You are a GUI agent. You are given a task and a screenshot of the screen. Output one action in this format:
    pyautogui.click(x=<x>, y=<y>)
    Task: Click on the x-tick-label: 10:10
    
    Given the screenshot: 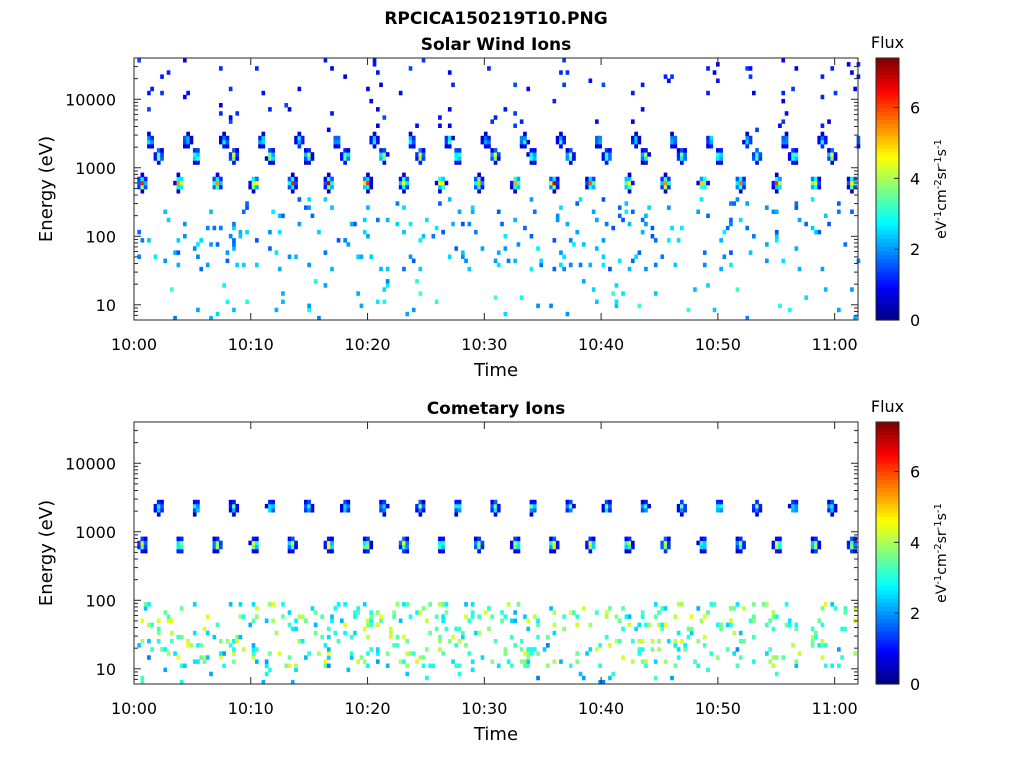 What is the action you would take?
    pyautogui.click(x=251, y=344)
    